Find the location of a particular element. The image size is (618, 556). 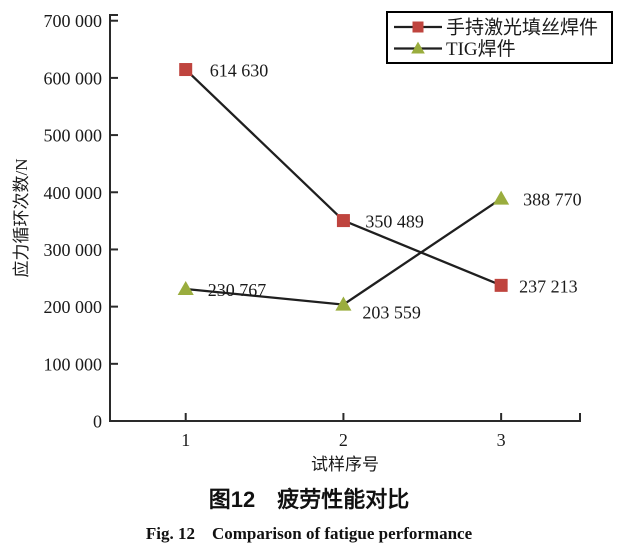

data-point-label: 237 213 is located at coordinates (548, 286).